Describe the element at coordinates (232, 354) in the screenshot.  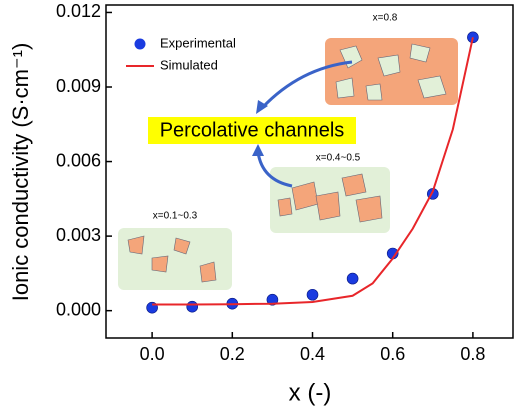
I see `x-tick-label: 0.2` at that location.